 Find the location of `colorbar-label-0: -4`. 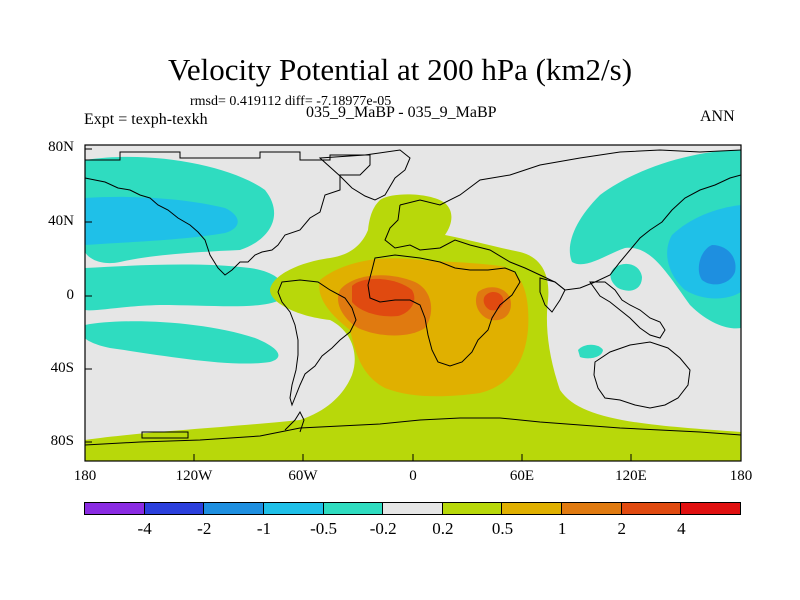

colorbar-label-0: -4 is located at coordinates (144, 528).